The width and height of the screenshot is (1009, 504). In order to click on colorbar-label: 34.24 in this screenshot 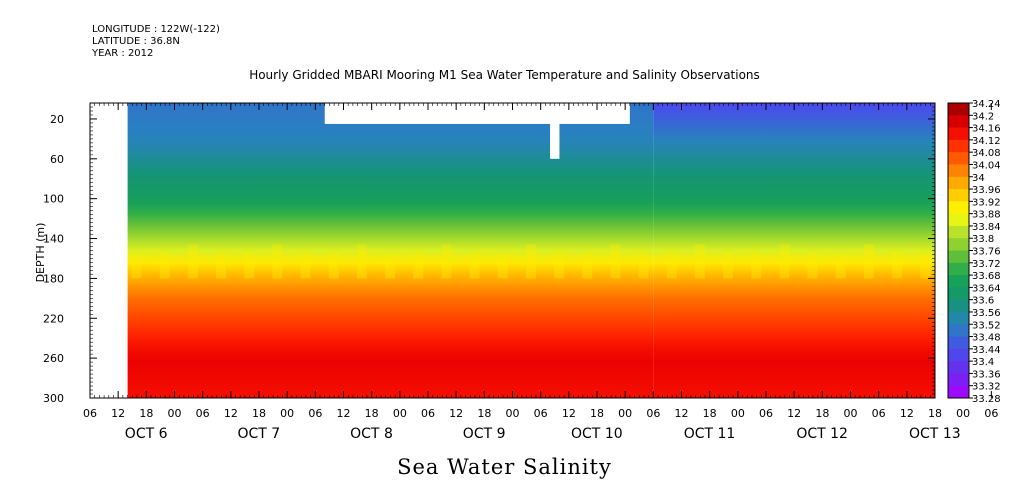, I will do `click(986, 104)`.